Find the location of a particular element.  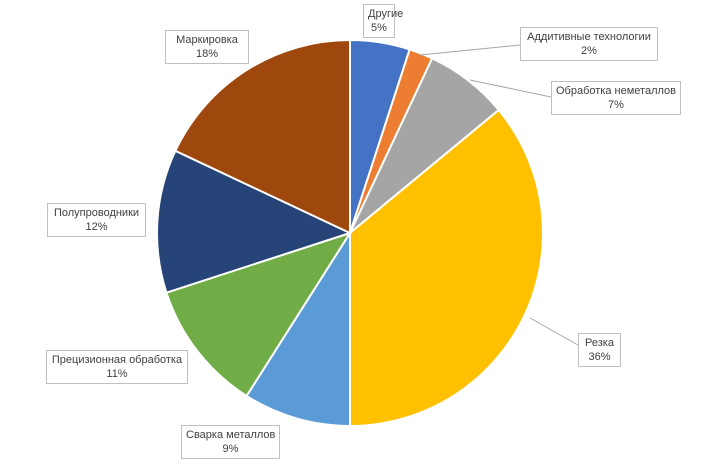

data-label-precision: Прецизионная обработка 11% is located at coordinates (117, 367).